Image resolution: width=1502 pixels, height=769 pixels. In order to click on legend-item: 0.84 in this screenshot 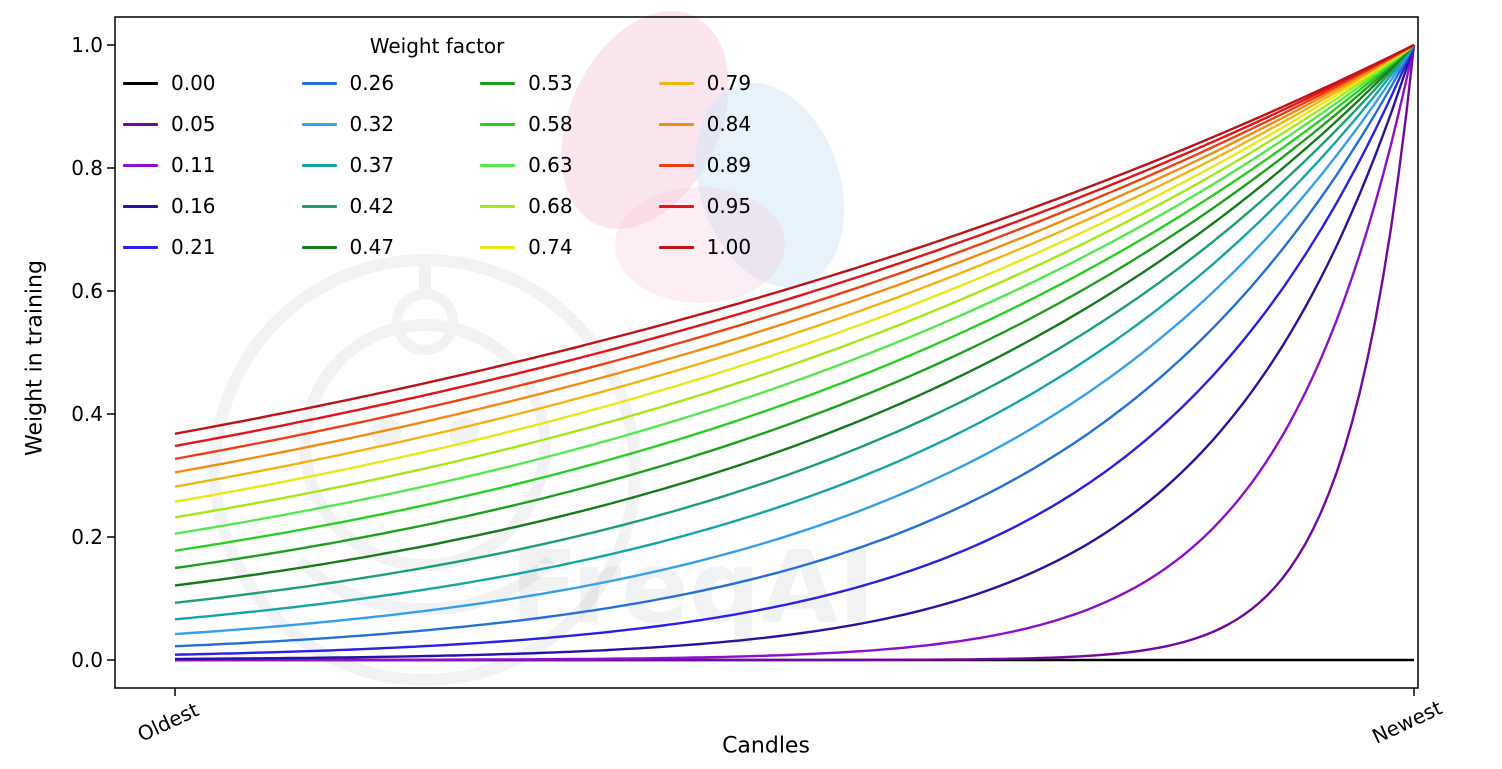, I will do `click(705, 124)`.